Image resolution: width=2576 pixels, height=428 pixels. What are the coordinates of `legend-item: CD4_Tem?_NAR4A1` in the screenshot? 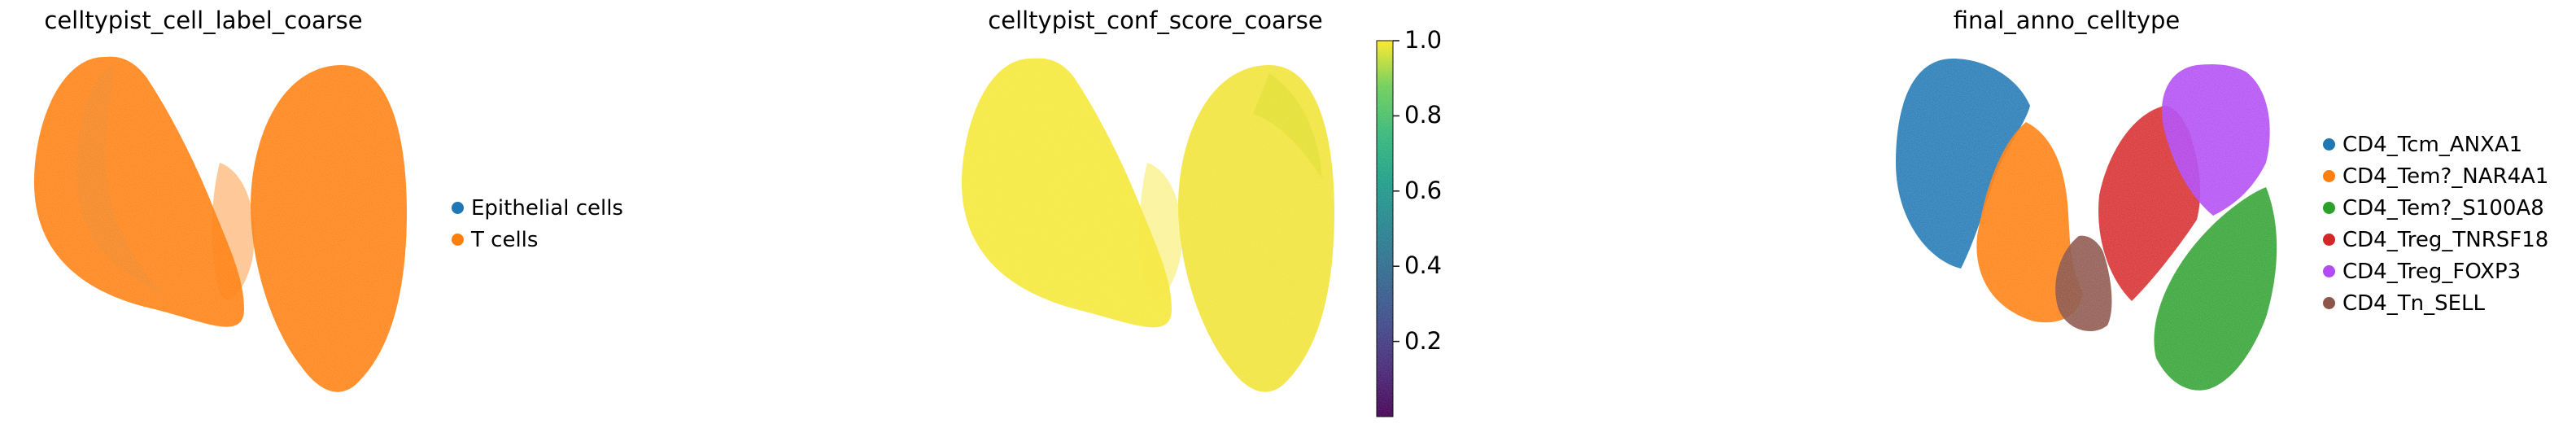 It's located at (2435, 176).